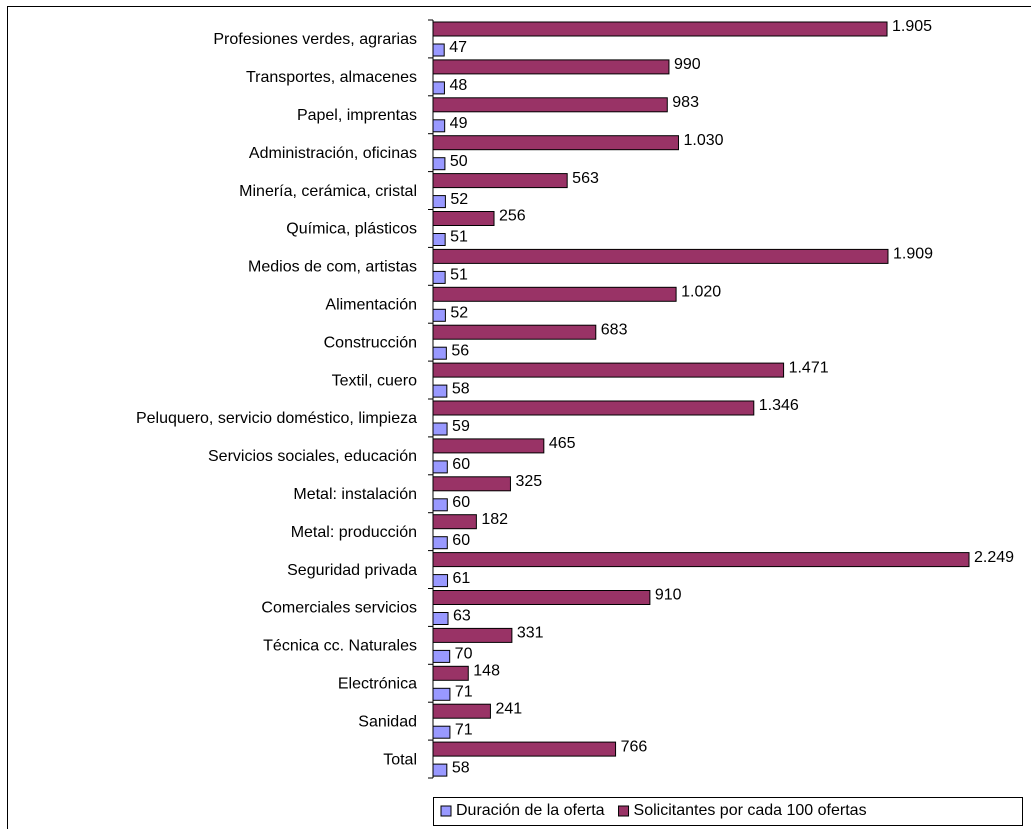 The width and height of the screenshot is (1031, 829). Describe the element at coordinates (351, 229) in the screenshot. I see `category-label: Química, plásticos` at that location.